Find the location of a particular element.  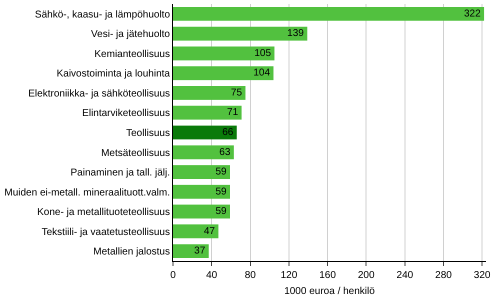

x-tick-label: 280 is located at coordinates (443, 275).